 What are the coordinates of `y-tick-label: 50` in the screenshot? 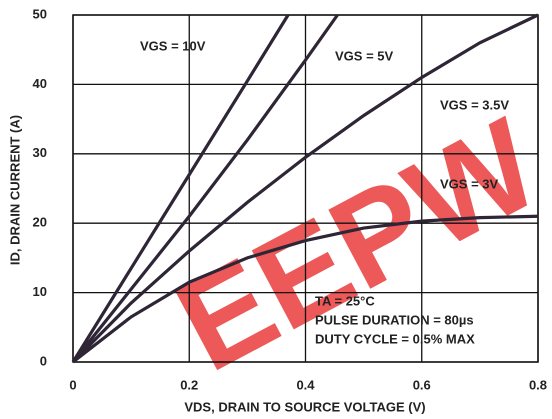 It's located at (40, 13).